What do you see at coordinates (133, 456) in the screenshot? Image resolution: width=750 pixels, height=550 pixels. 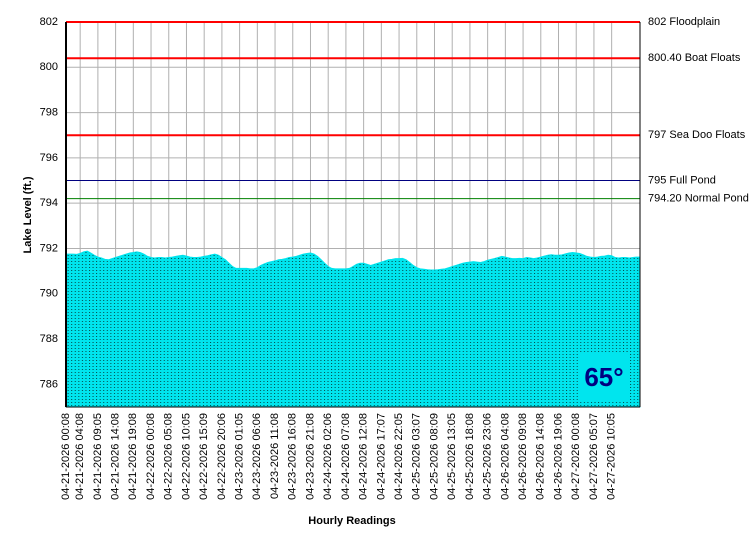 I see `x-tick-label: 04-21-2026 19:08` at bounding box center [133, 456].